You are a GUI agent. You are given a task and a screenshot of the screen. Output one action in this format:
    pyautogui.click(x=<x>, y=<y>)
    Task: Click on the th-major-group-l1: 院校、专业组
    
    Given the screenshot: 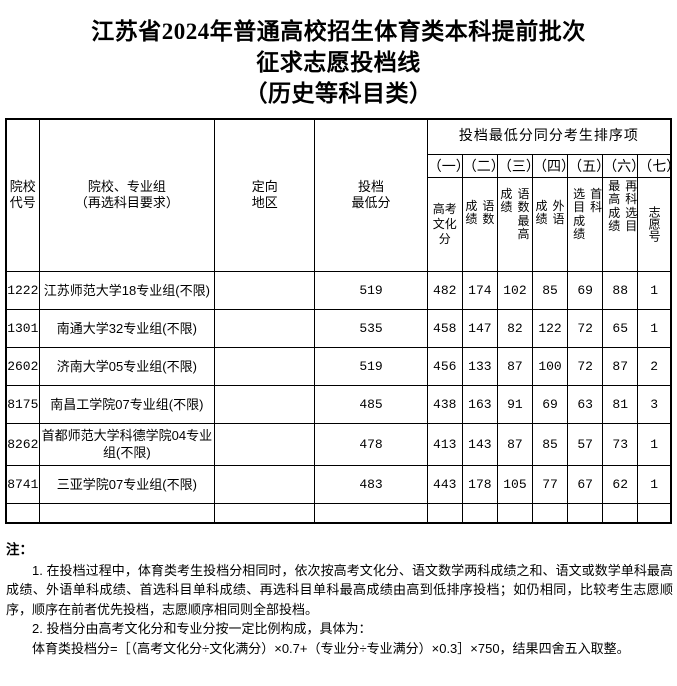 What is the action you would take?
    pyautogui.click(x=126, y=187)
    